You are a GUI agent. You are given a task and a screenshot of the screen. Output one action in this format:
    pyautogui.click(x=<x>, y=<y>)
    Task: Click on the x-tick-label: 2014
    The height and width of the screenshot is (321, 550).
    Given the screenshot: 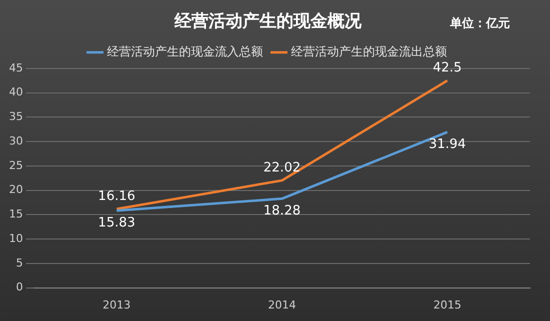 What is the action you would take?
    pyautogui.click(x=282, y=305)
    